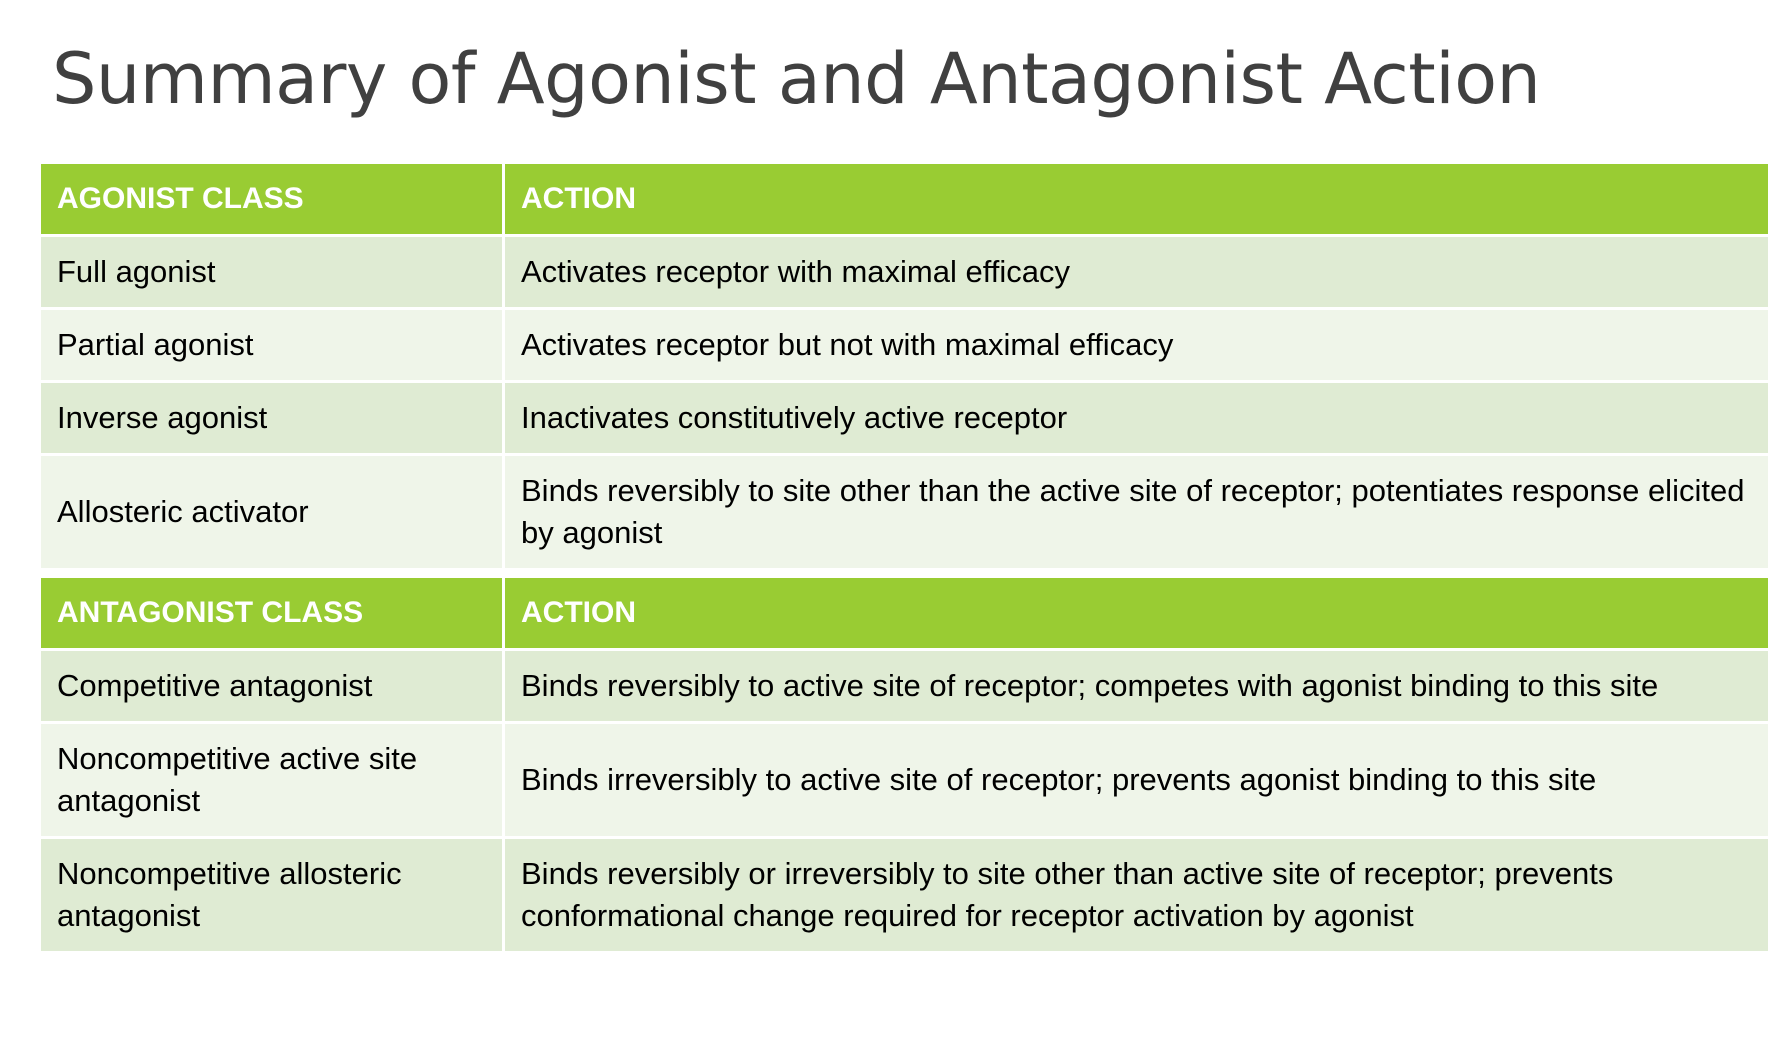  Describe the element at coordinates (271, 418) in the screenshot. I see `agonist-class-cell: Inverse agonist` at that location.